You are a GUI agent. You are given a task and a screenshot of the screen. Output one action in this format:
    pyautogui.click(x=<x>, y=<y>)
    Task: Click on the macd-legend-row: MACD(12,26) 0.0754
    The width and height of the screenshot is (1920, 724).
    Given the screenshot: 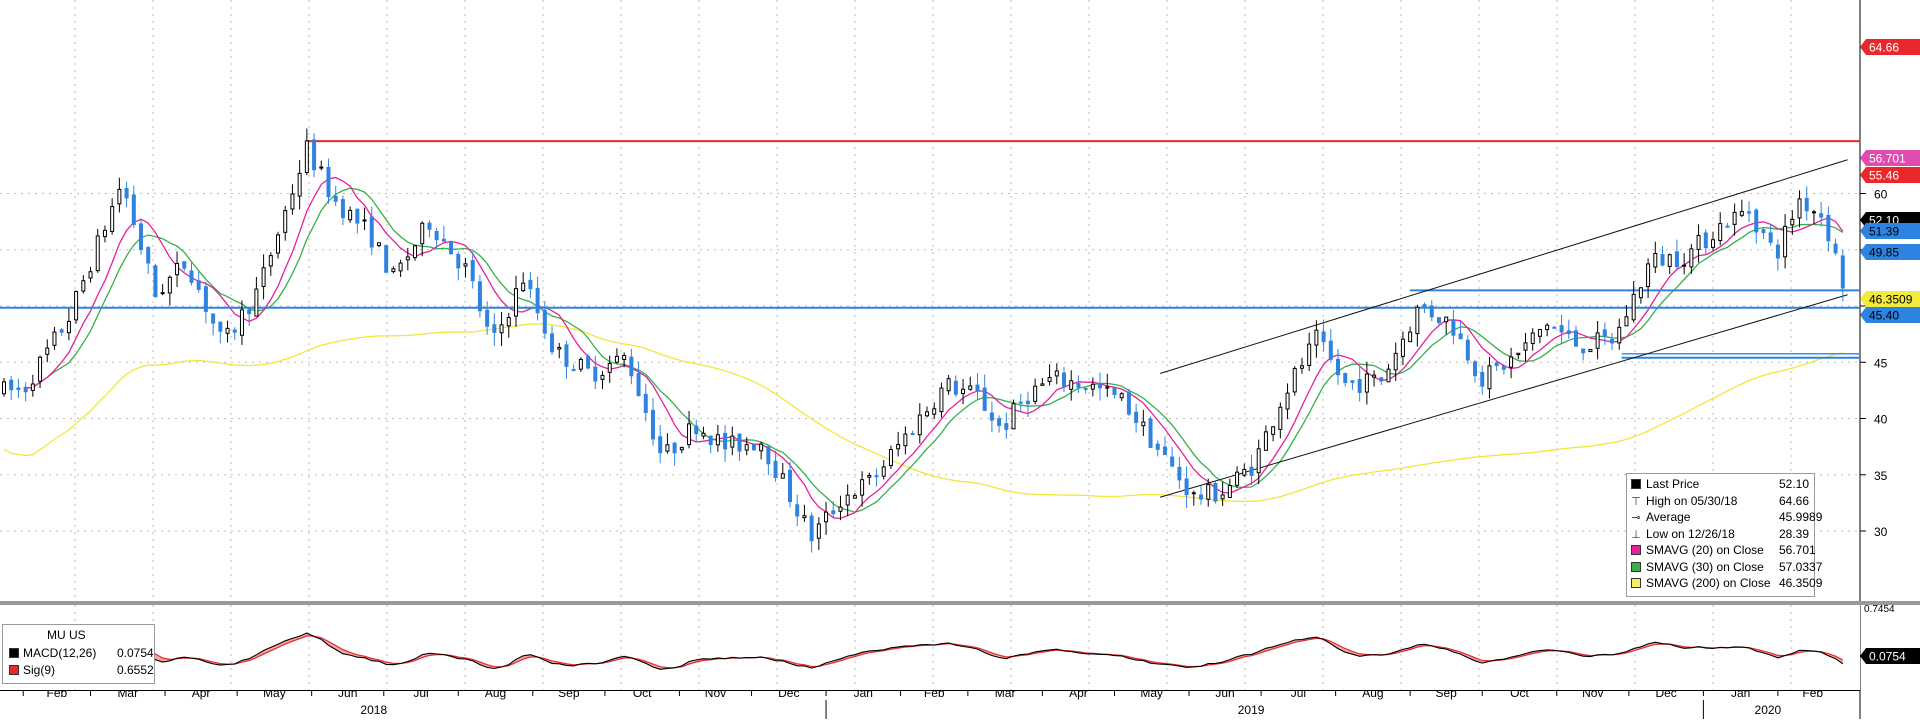 What is the action you would take?
    pyautogui.click(x=81, y=653)
    